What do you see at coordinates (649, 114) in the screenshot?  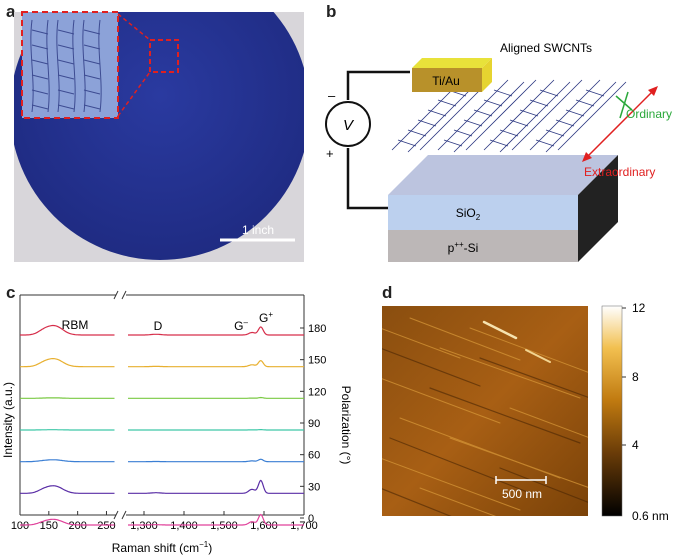 I see `ordinary-label: Ordinary` at bounding box center [649, 114].